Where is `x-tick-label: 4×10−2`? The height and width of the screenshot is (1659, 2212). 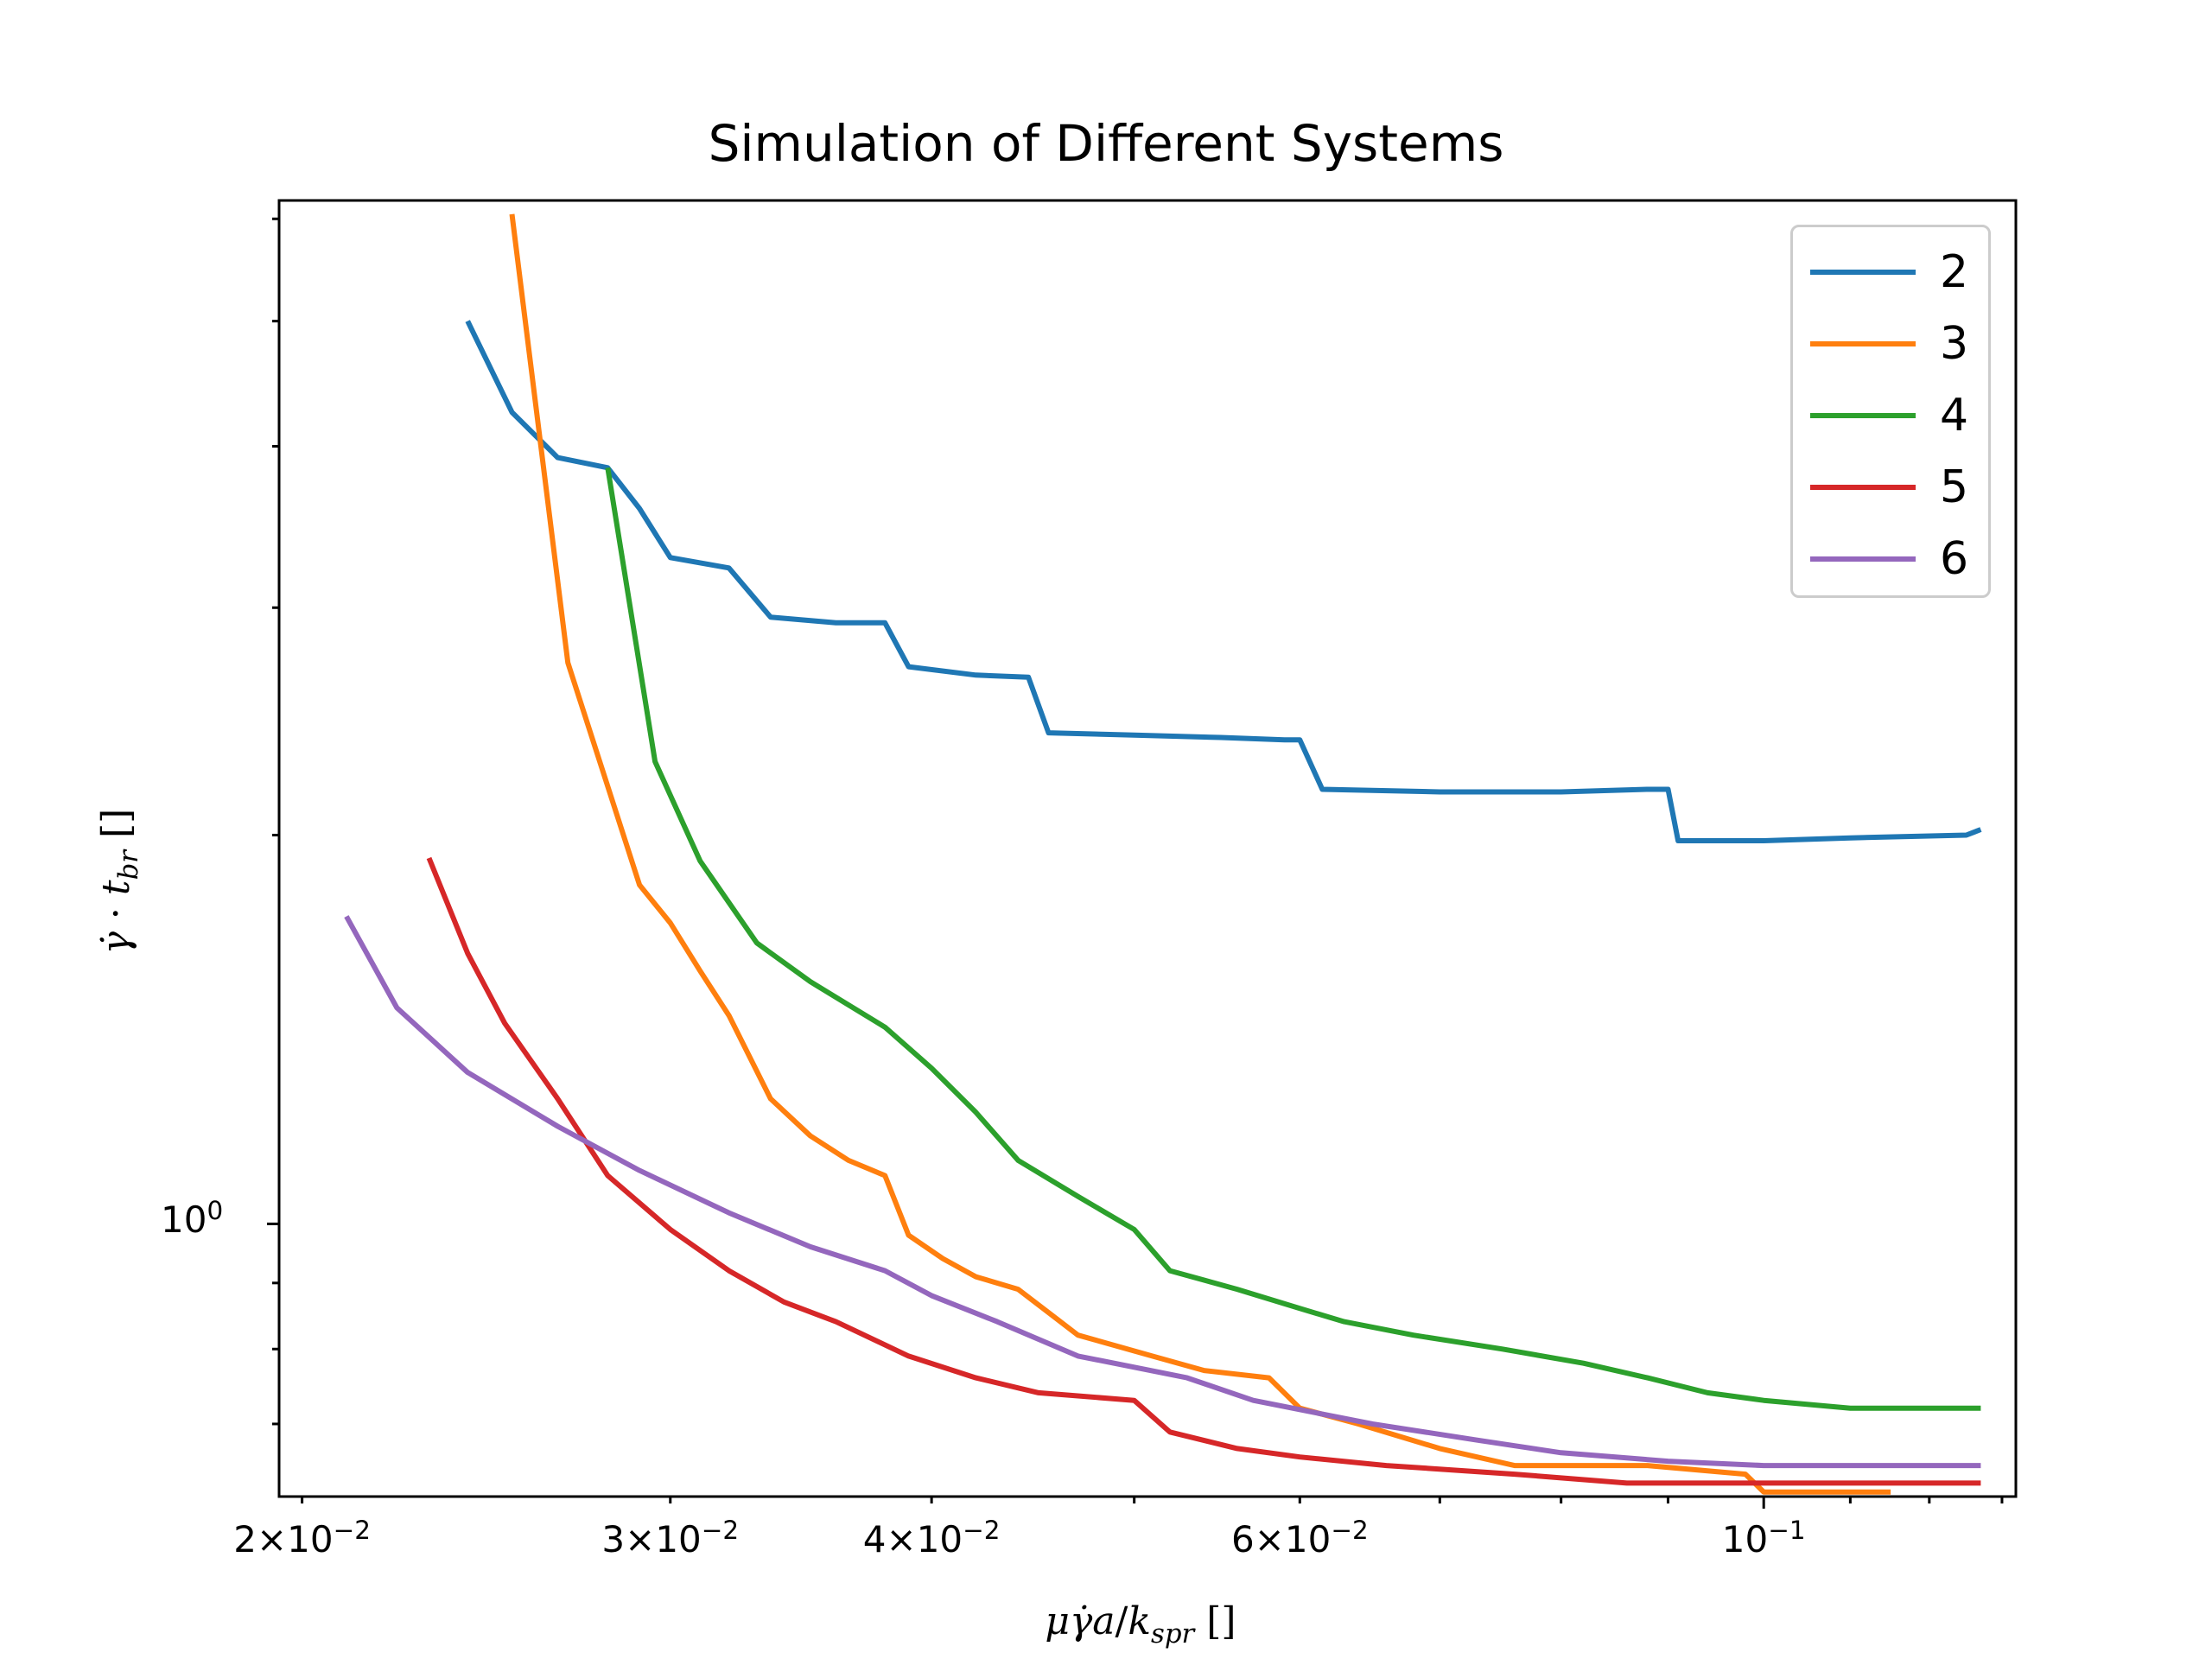
x-tick-label: 4×10−2 is located at coordinates (932, 1538).